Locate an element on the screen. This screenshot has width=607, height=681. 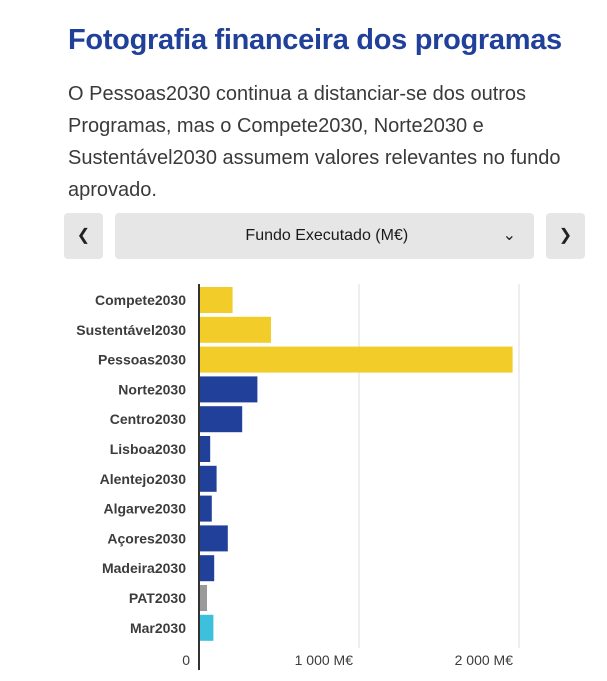
bar-sustentável2030 is located at coordinates (235, 329).